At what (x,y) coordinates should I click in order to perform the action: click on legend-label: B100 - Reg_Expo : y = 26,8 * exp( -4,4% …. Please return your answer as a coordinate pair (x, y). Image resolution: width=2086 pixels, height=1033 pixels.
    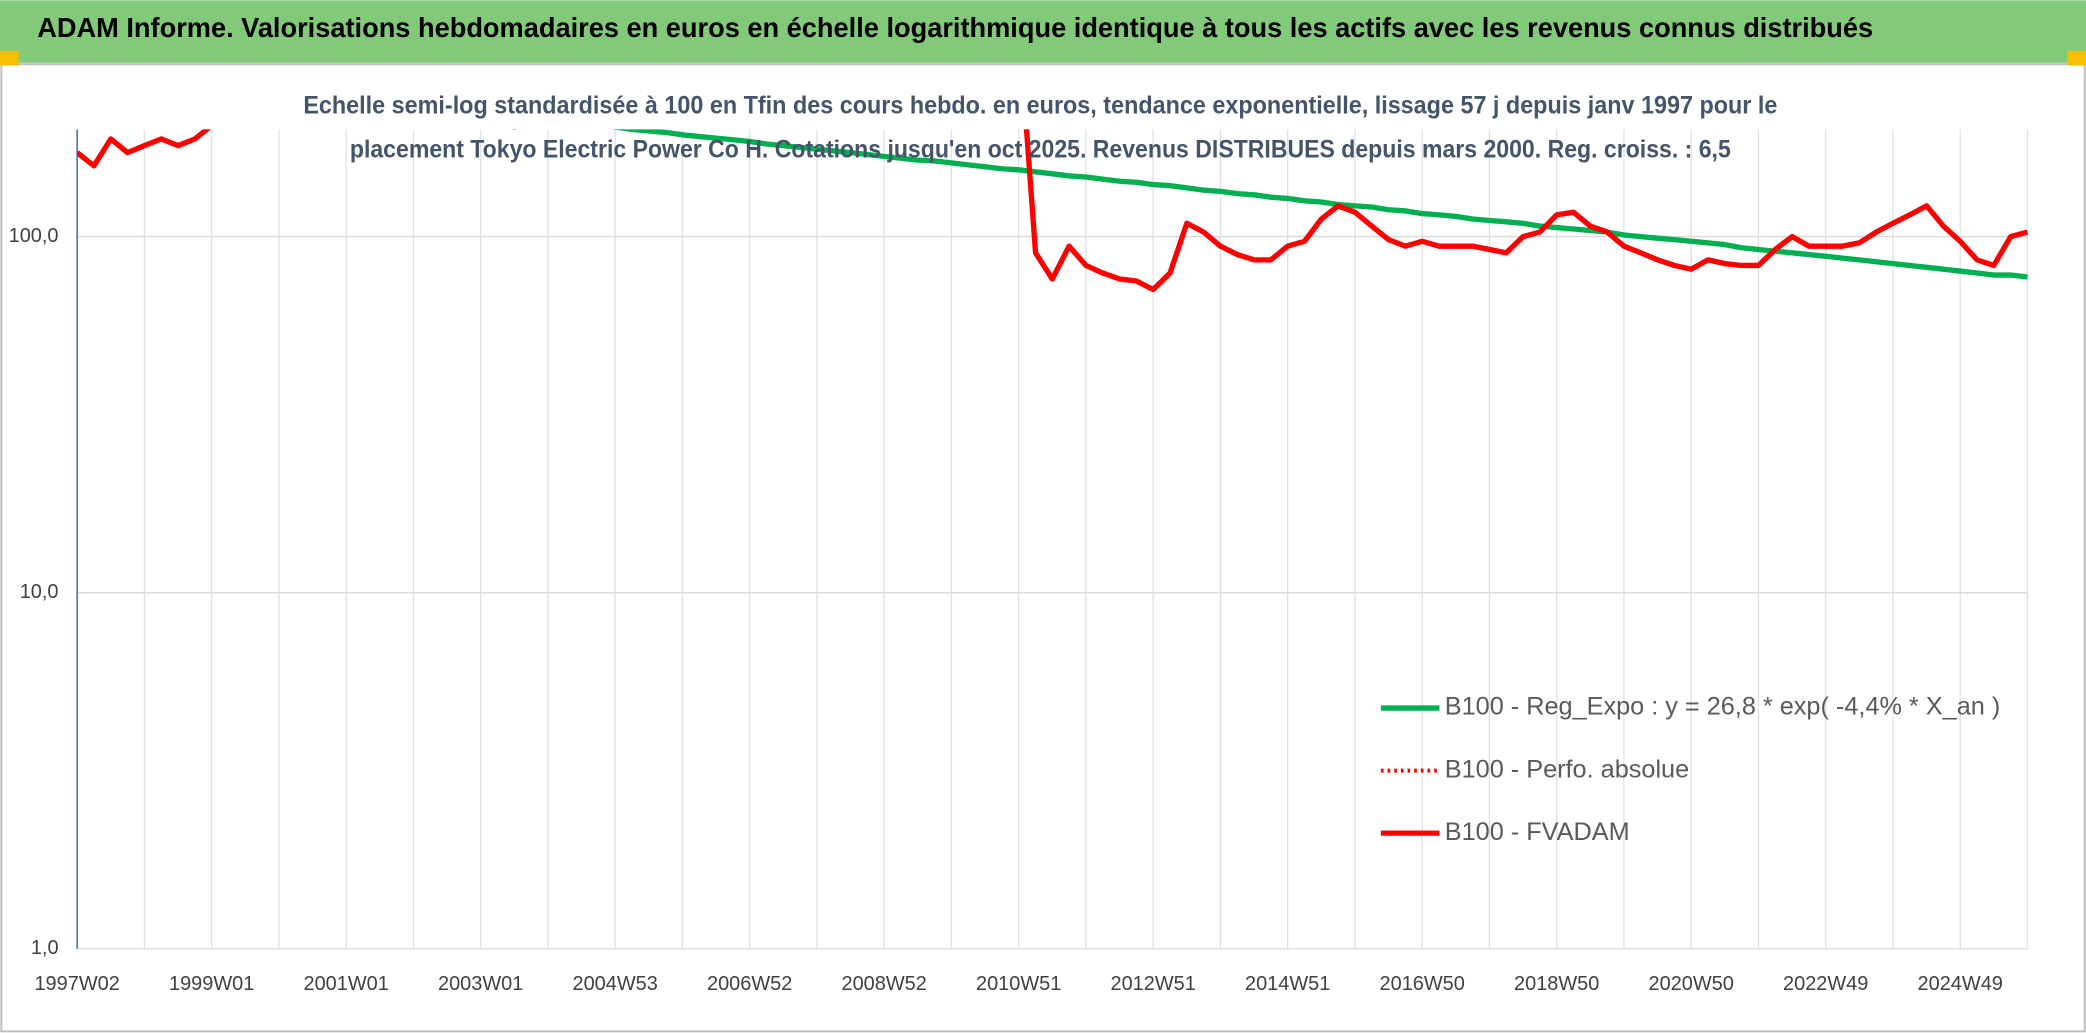
    Looking at the image, I should click on (1722, 707).